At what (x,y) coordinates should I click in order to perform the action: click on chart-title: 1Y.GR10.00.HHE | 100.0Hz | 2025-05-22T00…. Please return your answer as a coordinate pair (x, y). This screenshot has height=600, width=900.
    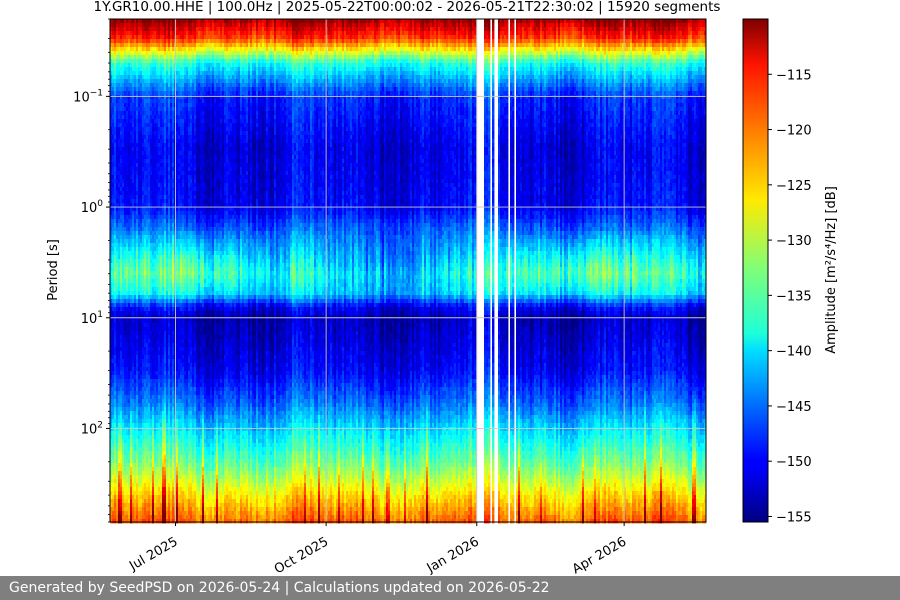
    Looking at the image, I should click on (407, 7).